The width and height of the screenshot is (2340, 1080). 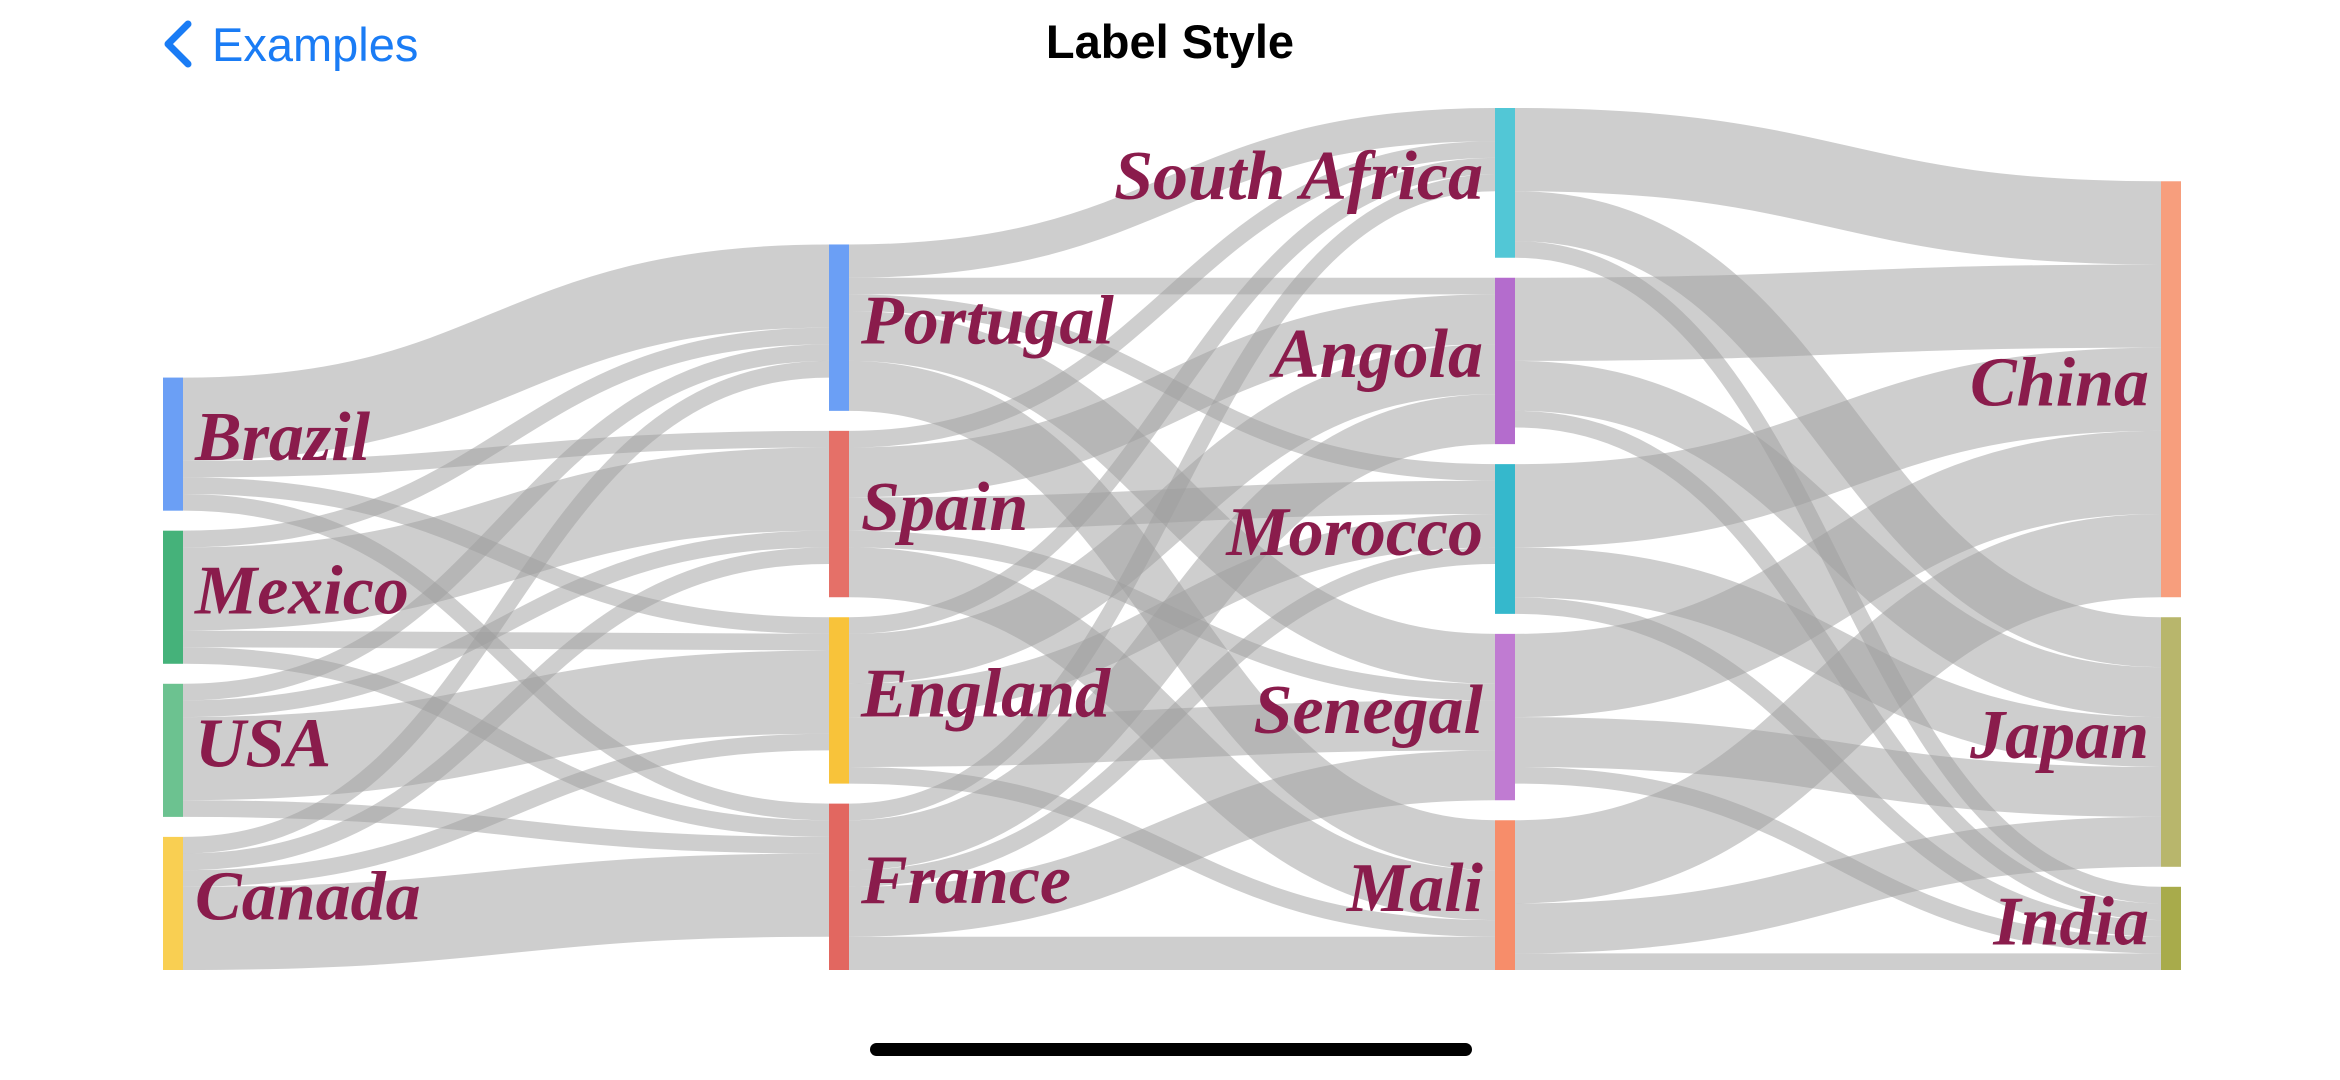 What do you see at coordinates (506, 352) in the screenshot?
I see `link-brazil-portugal` at bounding box center [506, 352].